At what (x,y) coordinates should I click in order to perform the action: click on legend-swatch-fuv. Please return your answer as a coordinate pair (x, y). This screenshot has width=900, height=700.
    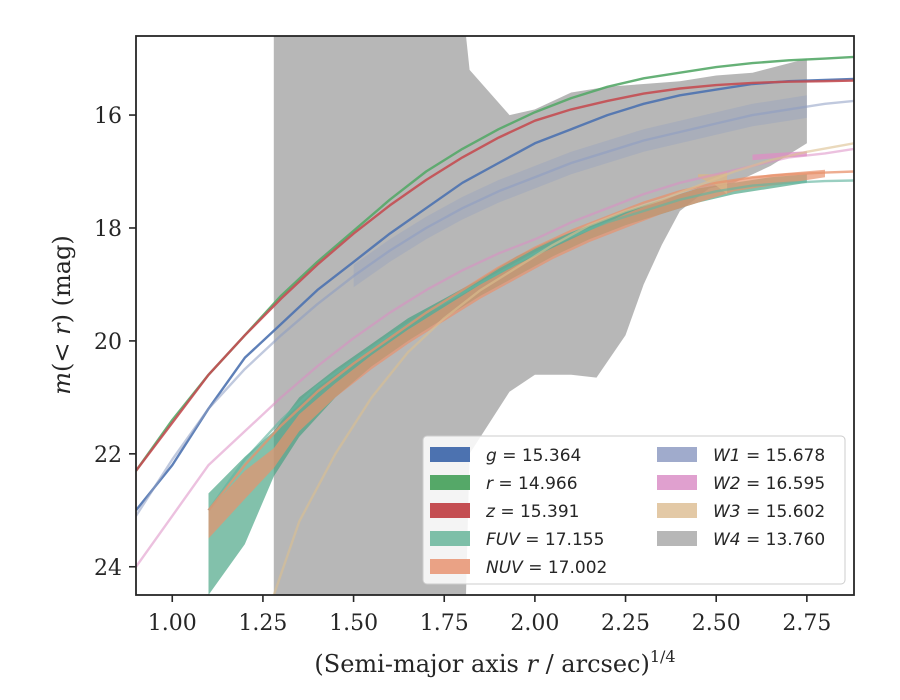
    Looking at the image, I should click on (450, 538).